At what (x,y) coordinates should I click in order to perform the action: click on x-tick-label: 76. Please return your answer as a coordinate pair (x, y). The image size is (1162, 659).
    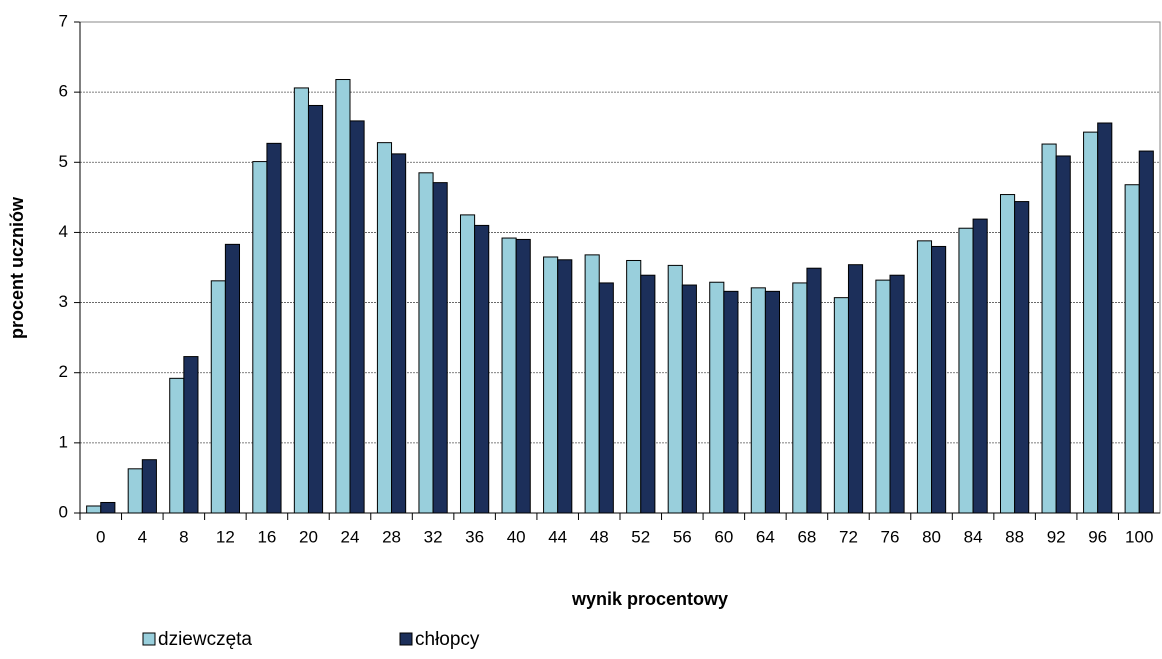
    Looking at the image, I should click on (890, 536).